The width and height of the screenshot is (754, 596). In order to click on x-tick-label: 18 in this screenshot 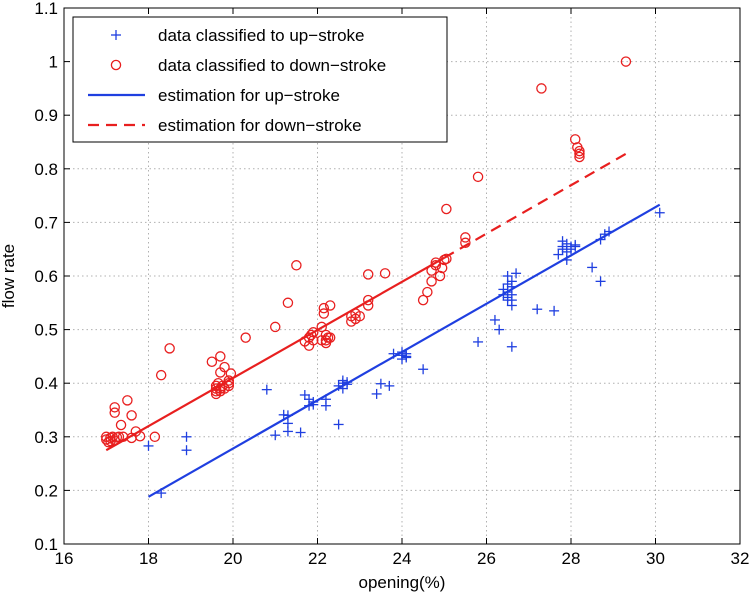, I will do `click(148, 558)`.